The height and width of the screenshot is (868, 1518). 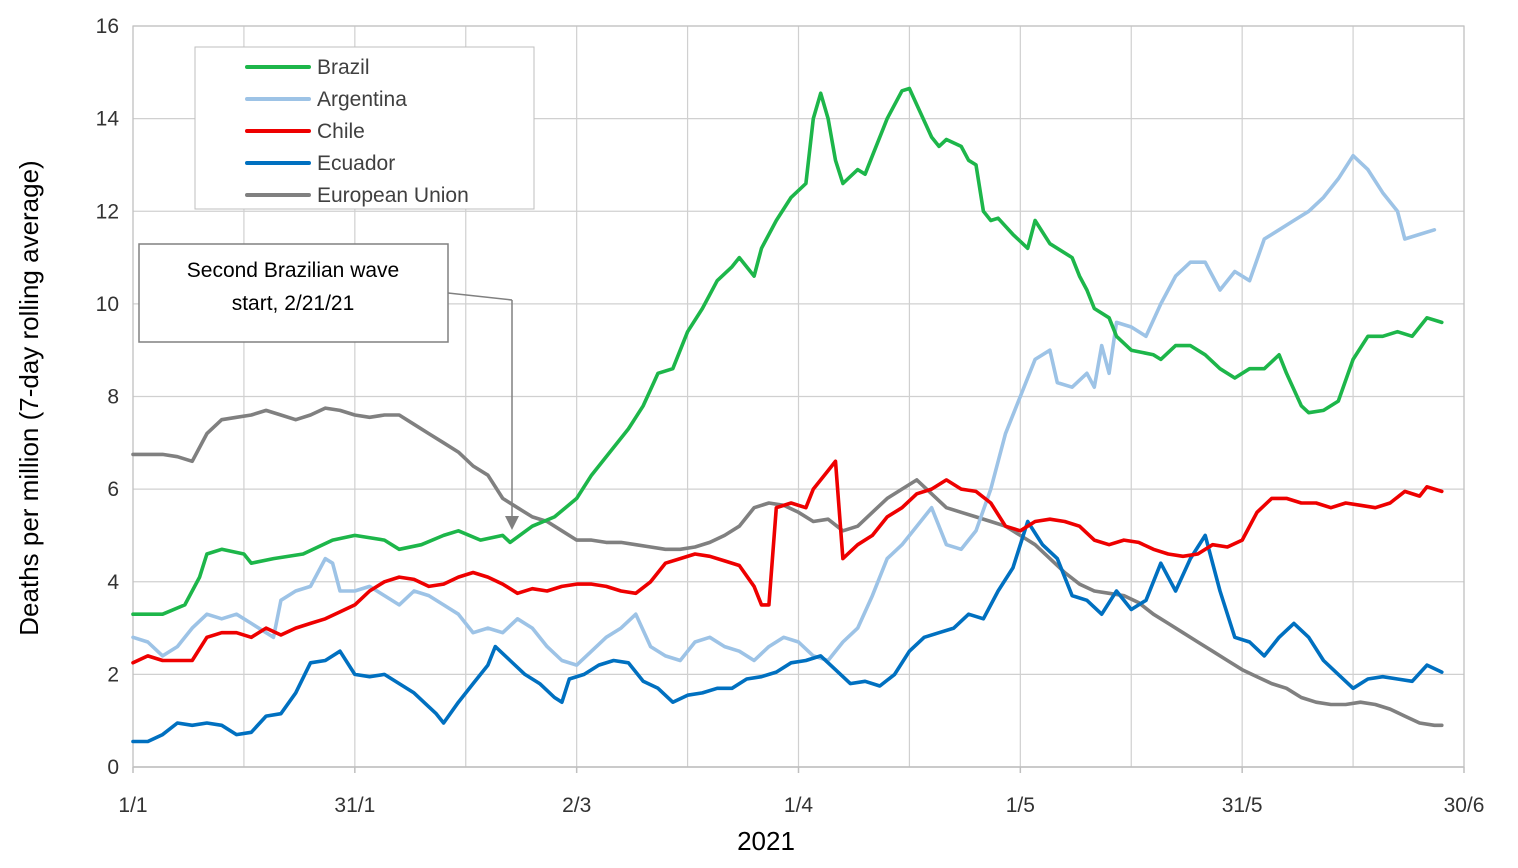 I want to click on x-tick-label: 2/3, so click(x=576, y=805).